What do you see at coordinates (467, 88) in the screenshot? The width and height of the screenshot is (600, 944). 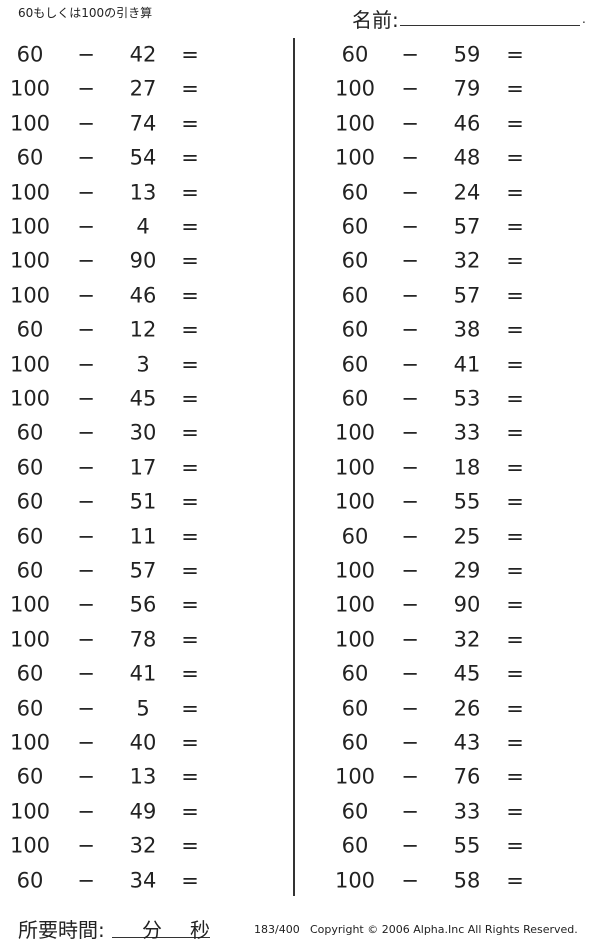 I see `subtrahend: 79` at bounding box center [467, 88].